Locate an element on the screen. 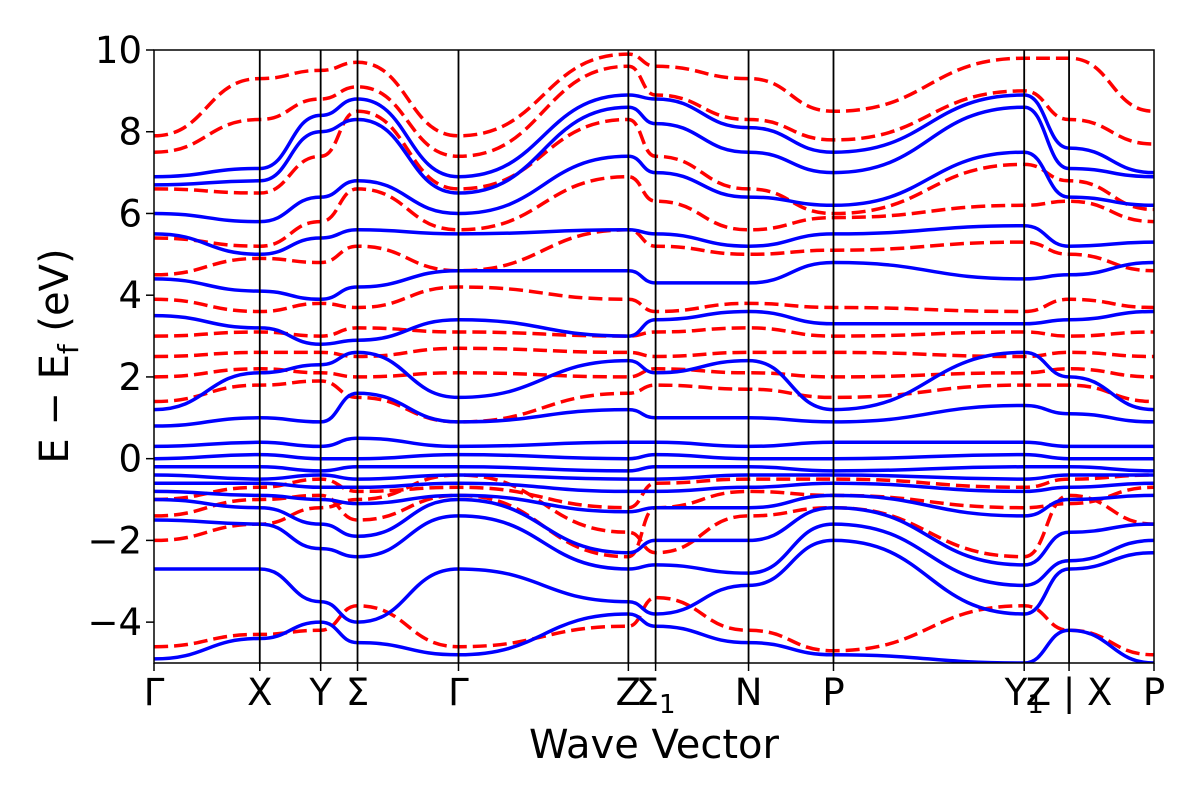  y-tick-label: 0 is located at coordinates (130, 459).